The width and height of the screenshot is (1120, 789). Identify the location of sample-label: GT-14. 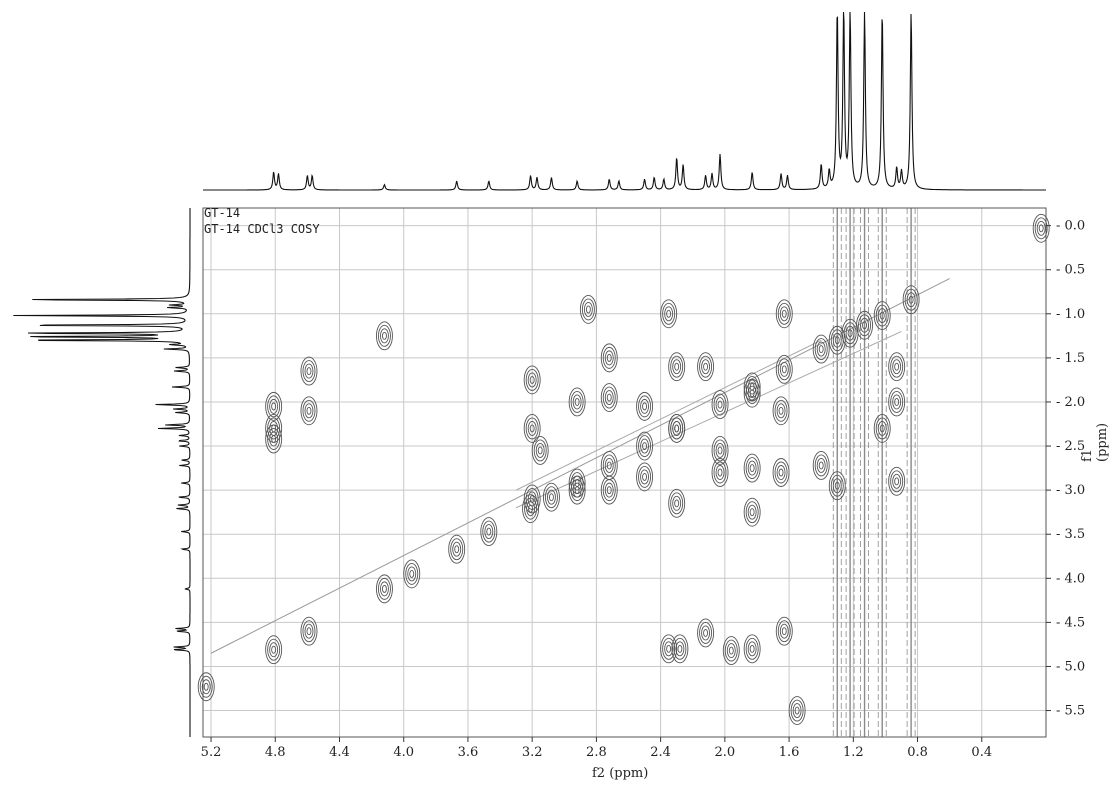
(222, 213).